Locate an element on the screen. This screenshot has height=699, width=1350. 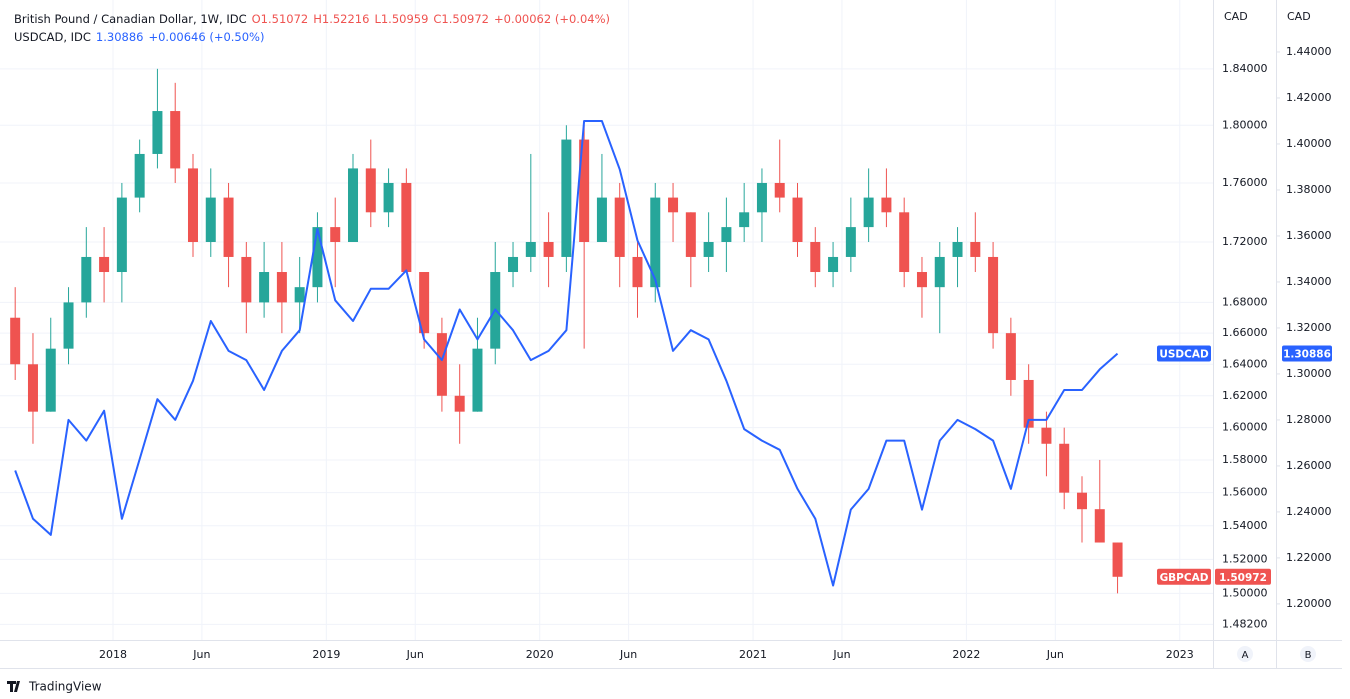
last-value-label: 1.50972 is located at coordinates (1243, 578).